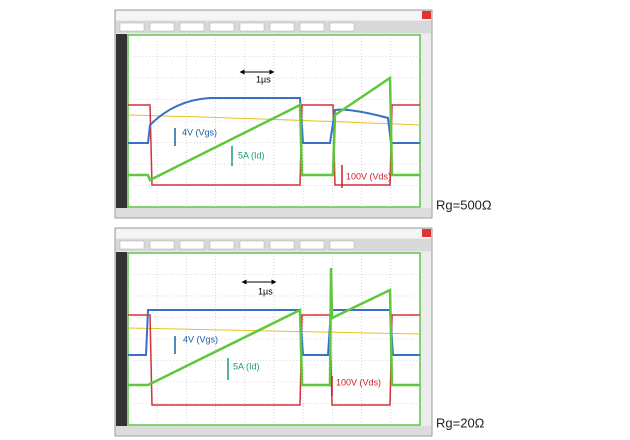 This screenshot has width=630, height=440. I want to click on caption: Rg=20Ω, so click(460, 422).